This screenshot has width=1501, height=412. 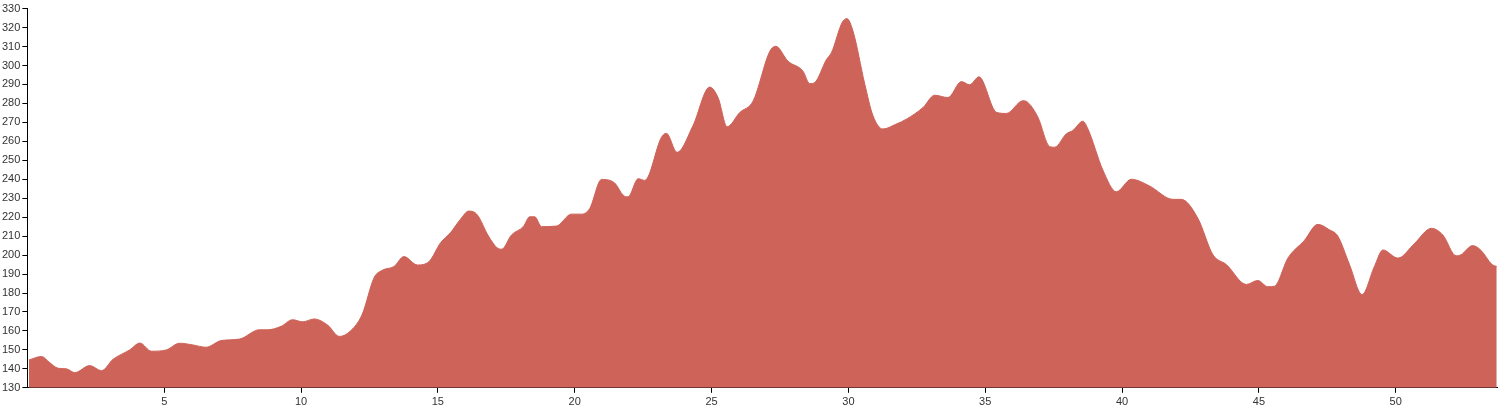 I want to click on y-tick-label: 200, so click(x=11, y=254).